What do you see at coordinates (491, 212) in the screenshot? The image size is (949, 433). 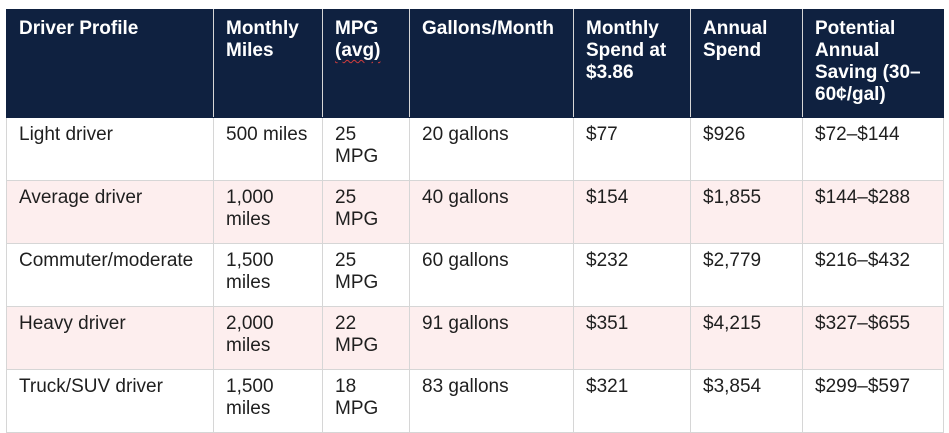 I see `cell-gallons: 40 gallons` at bounding box center [491, 212].